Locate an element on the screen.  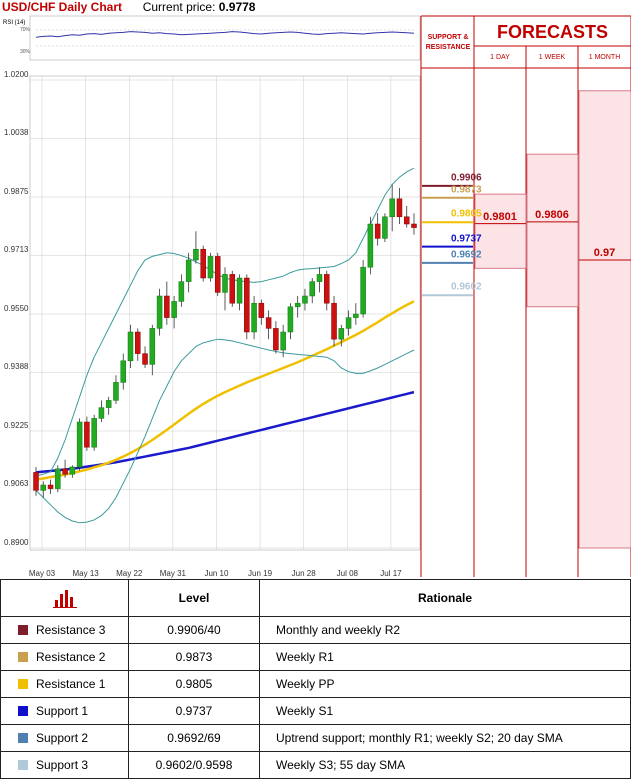
level-name: Resistance 3 is located at coordinates (71, 630).